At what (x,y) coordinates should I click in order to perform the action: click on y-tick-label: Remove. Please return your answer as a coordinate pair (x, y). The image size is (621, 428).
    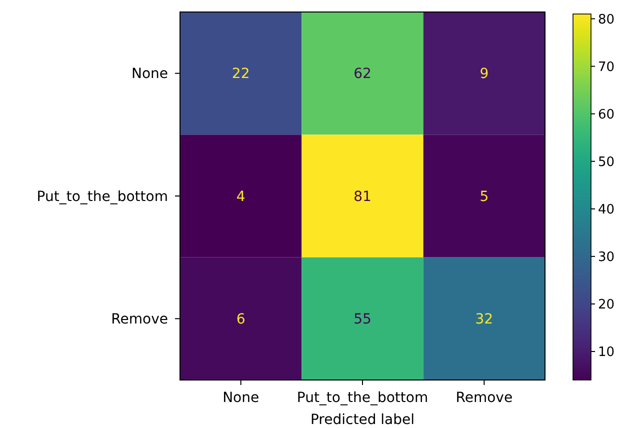
    Looking at the image, I should click on (139, 320).